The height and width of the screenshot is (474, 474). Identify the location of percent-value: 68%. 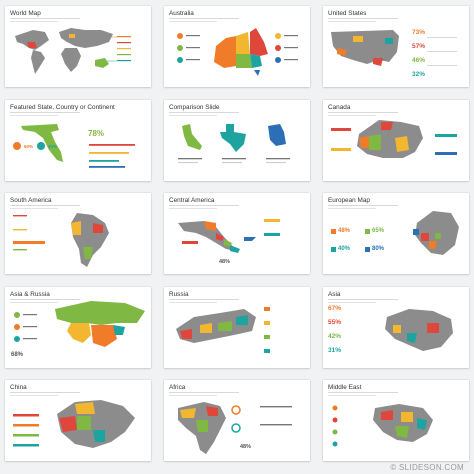
(17, 355).